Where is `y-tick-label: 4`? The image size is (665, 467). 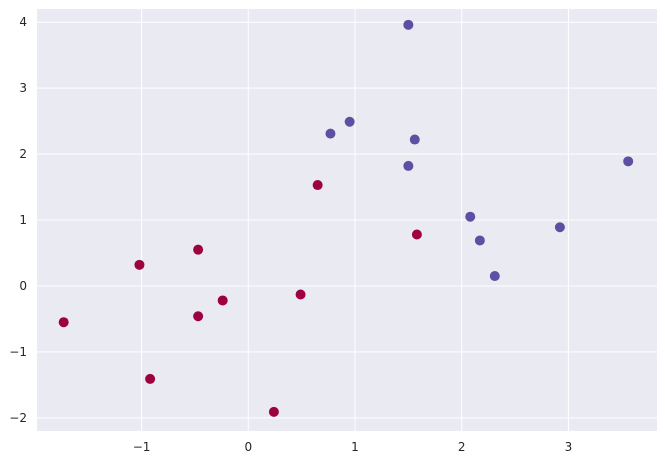
y-tick-label: 4 is located at coordinates (23, 22).